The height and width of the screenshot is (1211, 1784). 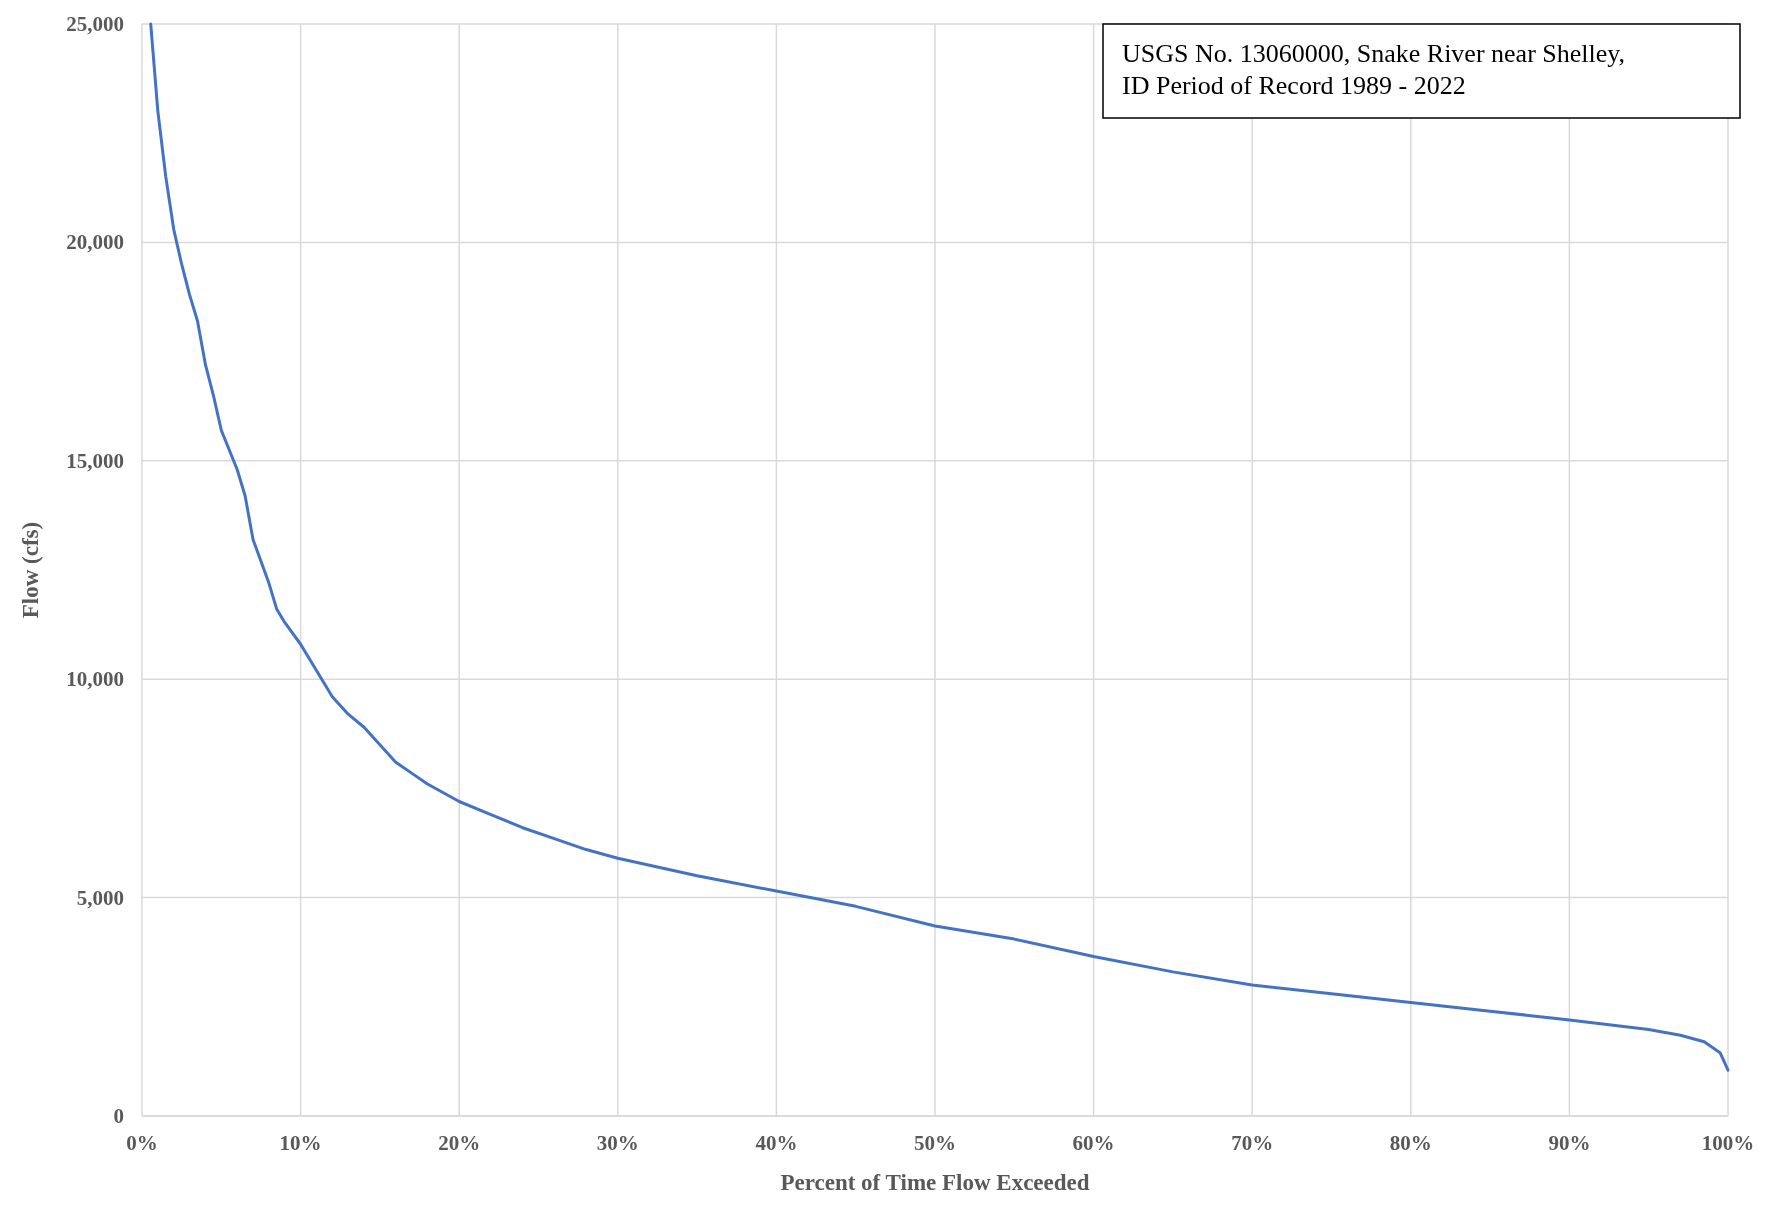 I want to click on note-box: USGS No. 13060000, Snake River near Shelley, ID Period of Record 1989 - 2022, so click(x=1421, y=71).